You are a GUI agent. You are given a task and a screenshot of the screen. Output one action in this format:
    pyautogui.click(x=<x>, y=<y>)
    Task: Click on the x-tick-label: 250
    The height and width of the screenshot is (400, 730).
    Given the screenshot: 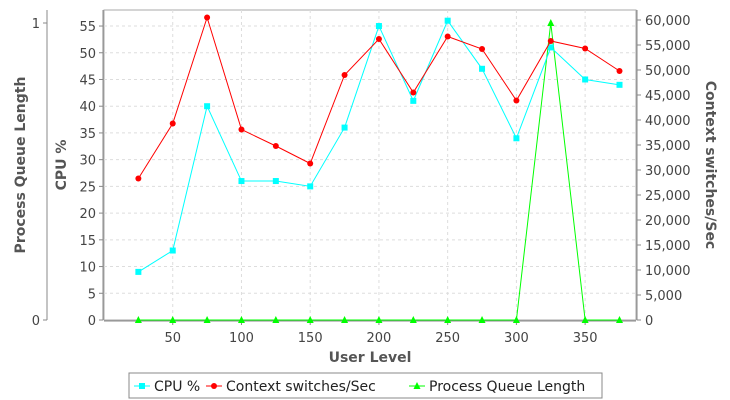 What is the action you would take?
    pyautogui.click(x=447, y=338)
    